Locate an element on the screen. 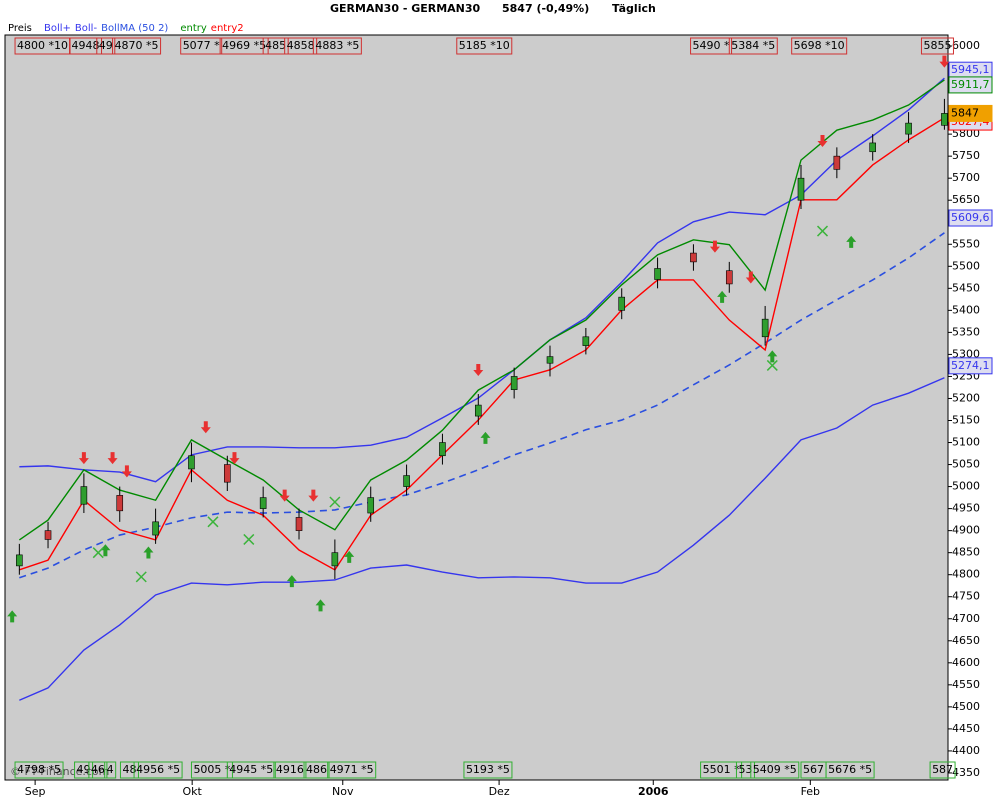 Image resolution: width=1000 pixels, height=804 pixels. annotation-label: 49 is located at coordinates (84, 769).